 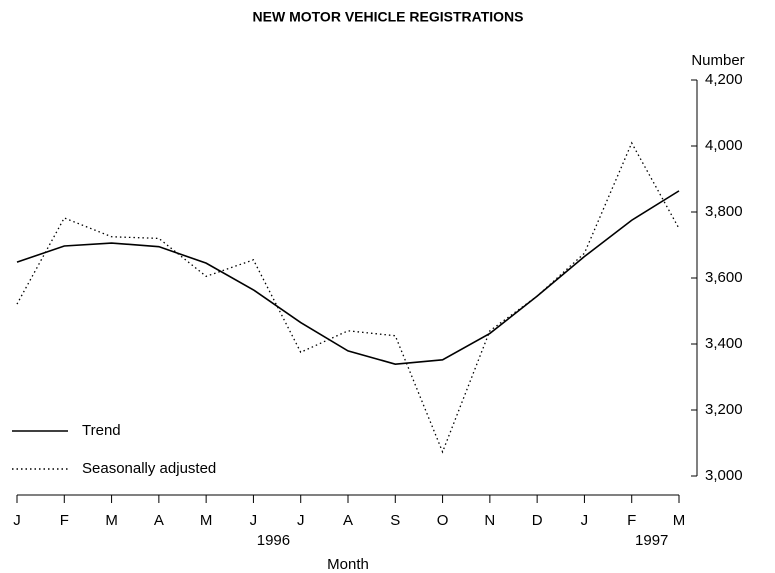 I want to click on legend-label: Seasonally adjusted, so click(x=149, y=468).